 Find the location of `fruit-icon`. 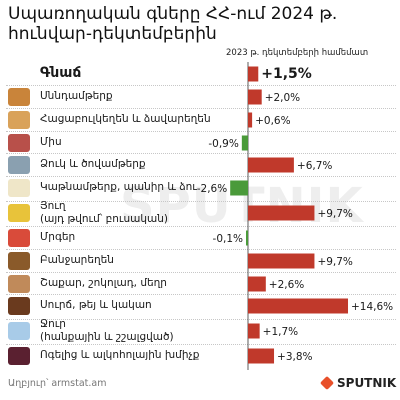

fruit-icon is located at coordinates (19, 238).